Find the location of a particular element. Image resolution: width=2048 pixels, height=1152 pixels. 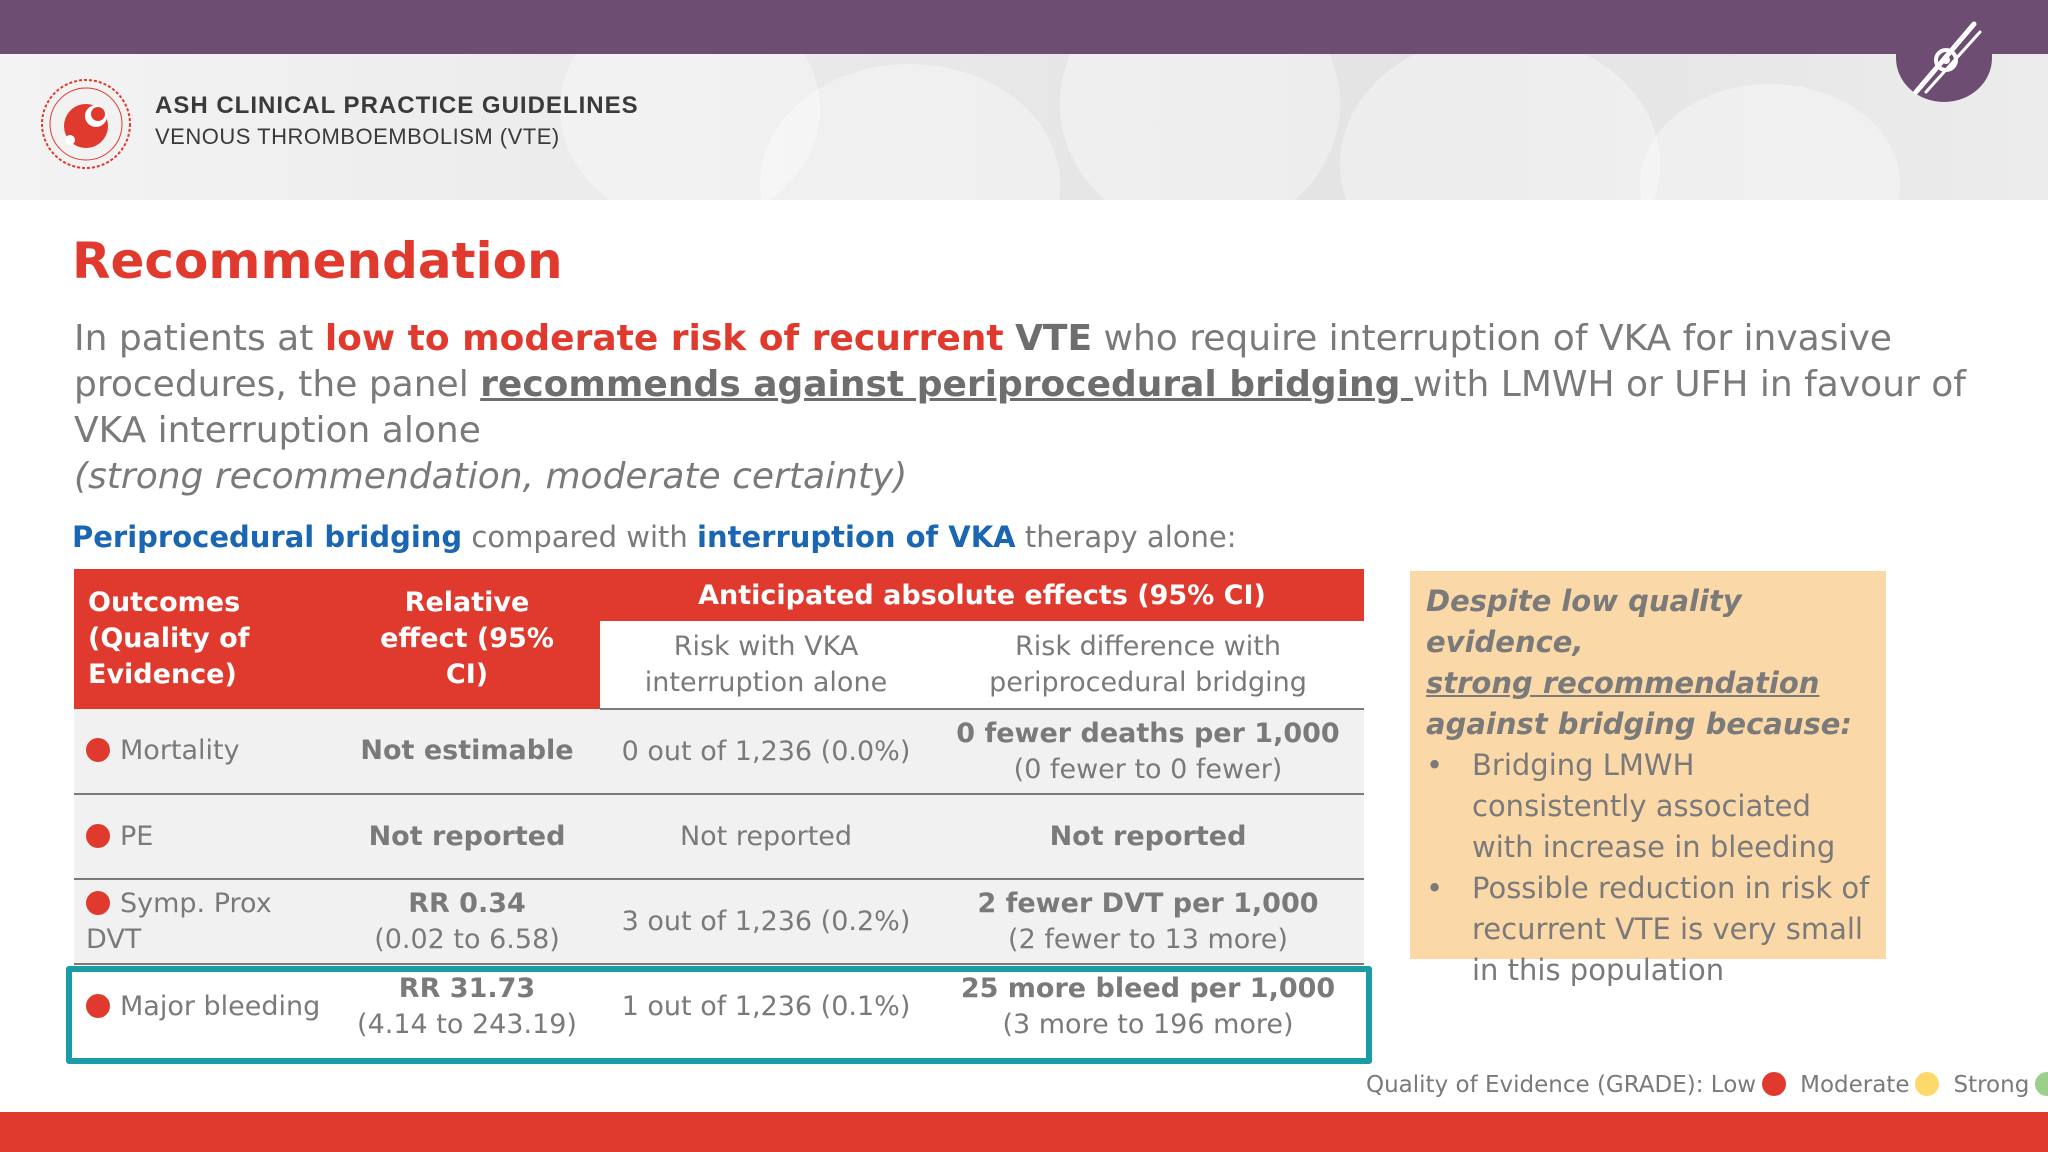

relative-effect-ci: (0.02 to 6.58) is located at coordinates (467, 939).